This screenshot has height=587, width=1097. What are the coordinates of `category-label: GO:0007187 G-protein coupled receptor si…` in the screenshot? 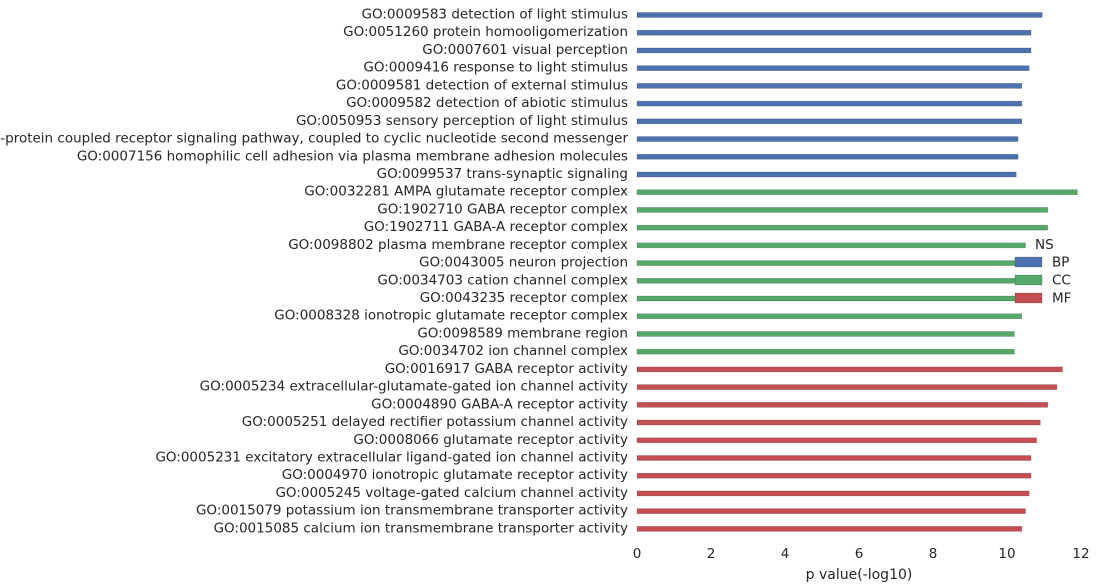 It's located at (314, 139).